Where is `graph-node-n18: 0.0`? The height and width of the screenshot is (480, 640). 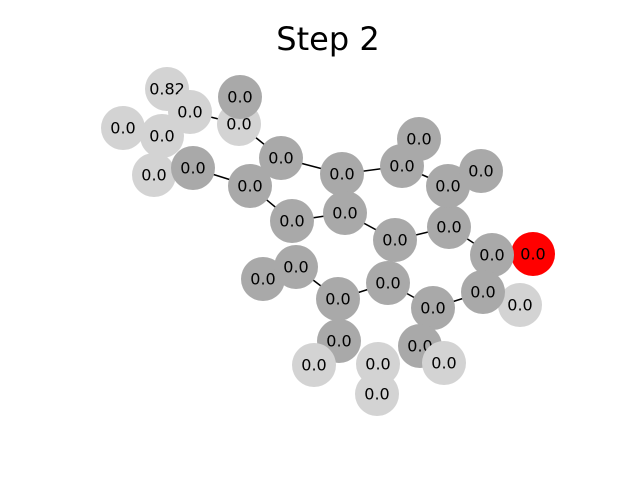 graph-node-n18: 0.0 is located at coordinates (296, 267).